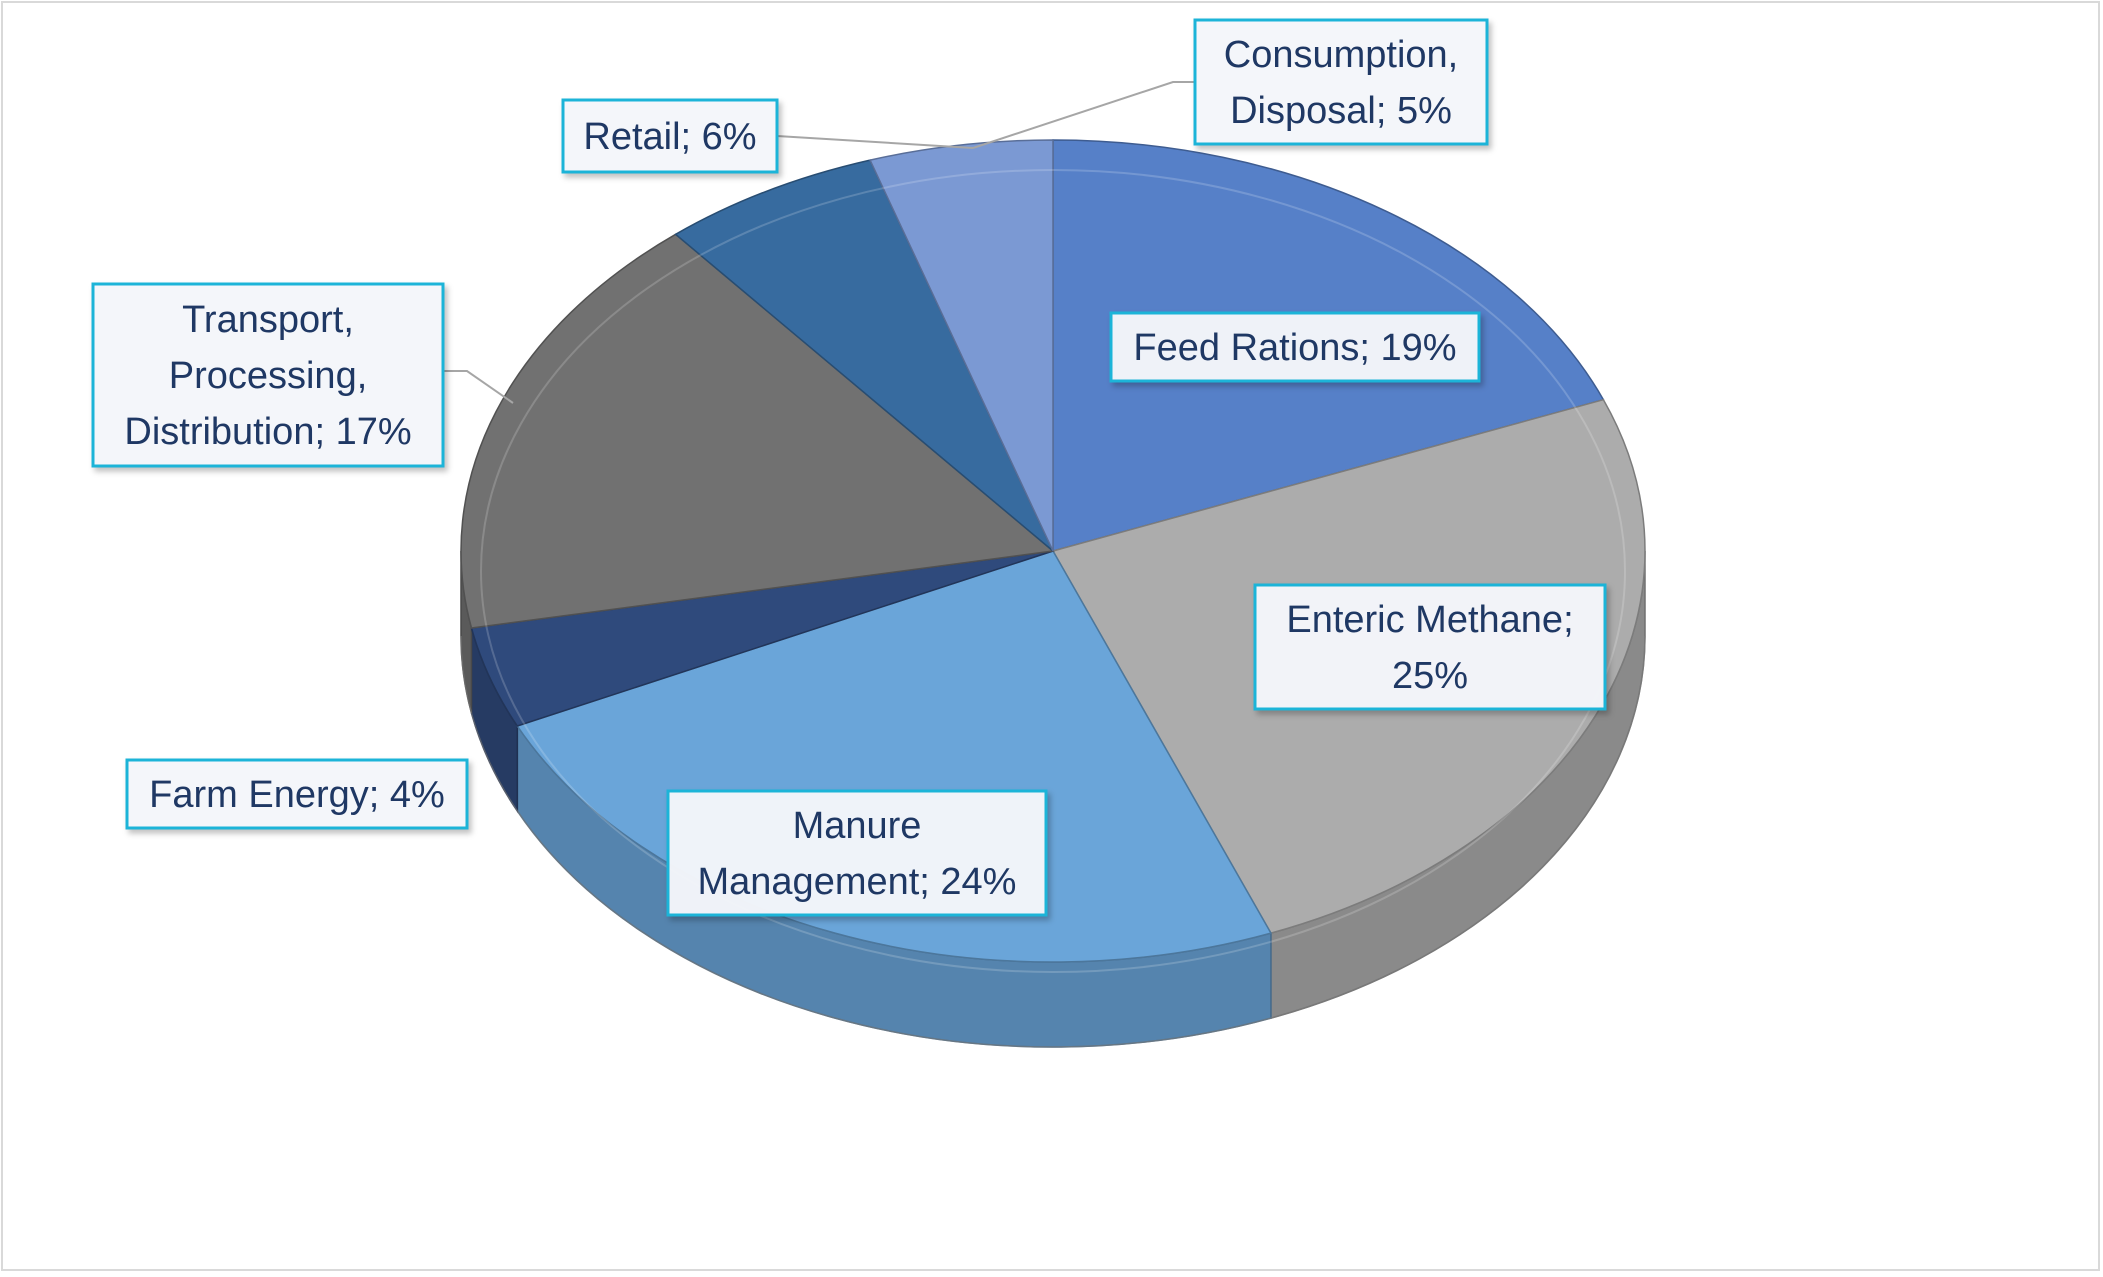  What do you see at coordinates (268, 320) in the screenshot?
I see `data-label-text-transport-processing-distribution-line-1: Transport,` at bounding box center [268, 320].